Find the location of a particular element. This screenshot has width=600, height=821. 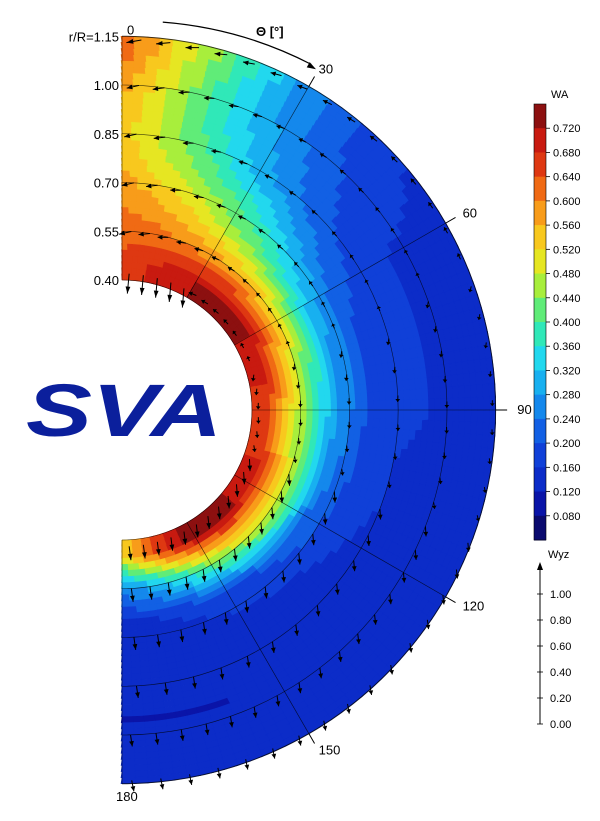

theta-tick-label: 90 is located at coordinates (524, 409).